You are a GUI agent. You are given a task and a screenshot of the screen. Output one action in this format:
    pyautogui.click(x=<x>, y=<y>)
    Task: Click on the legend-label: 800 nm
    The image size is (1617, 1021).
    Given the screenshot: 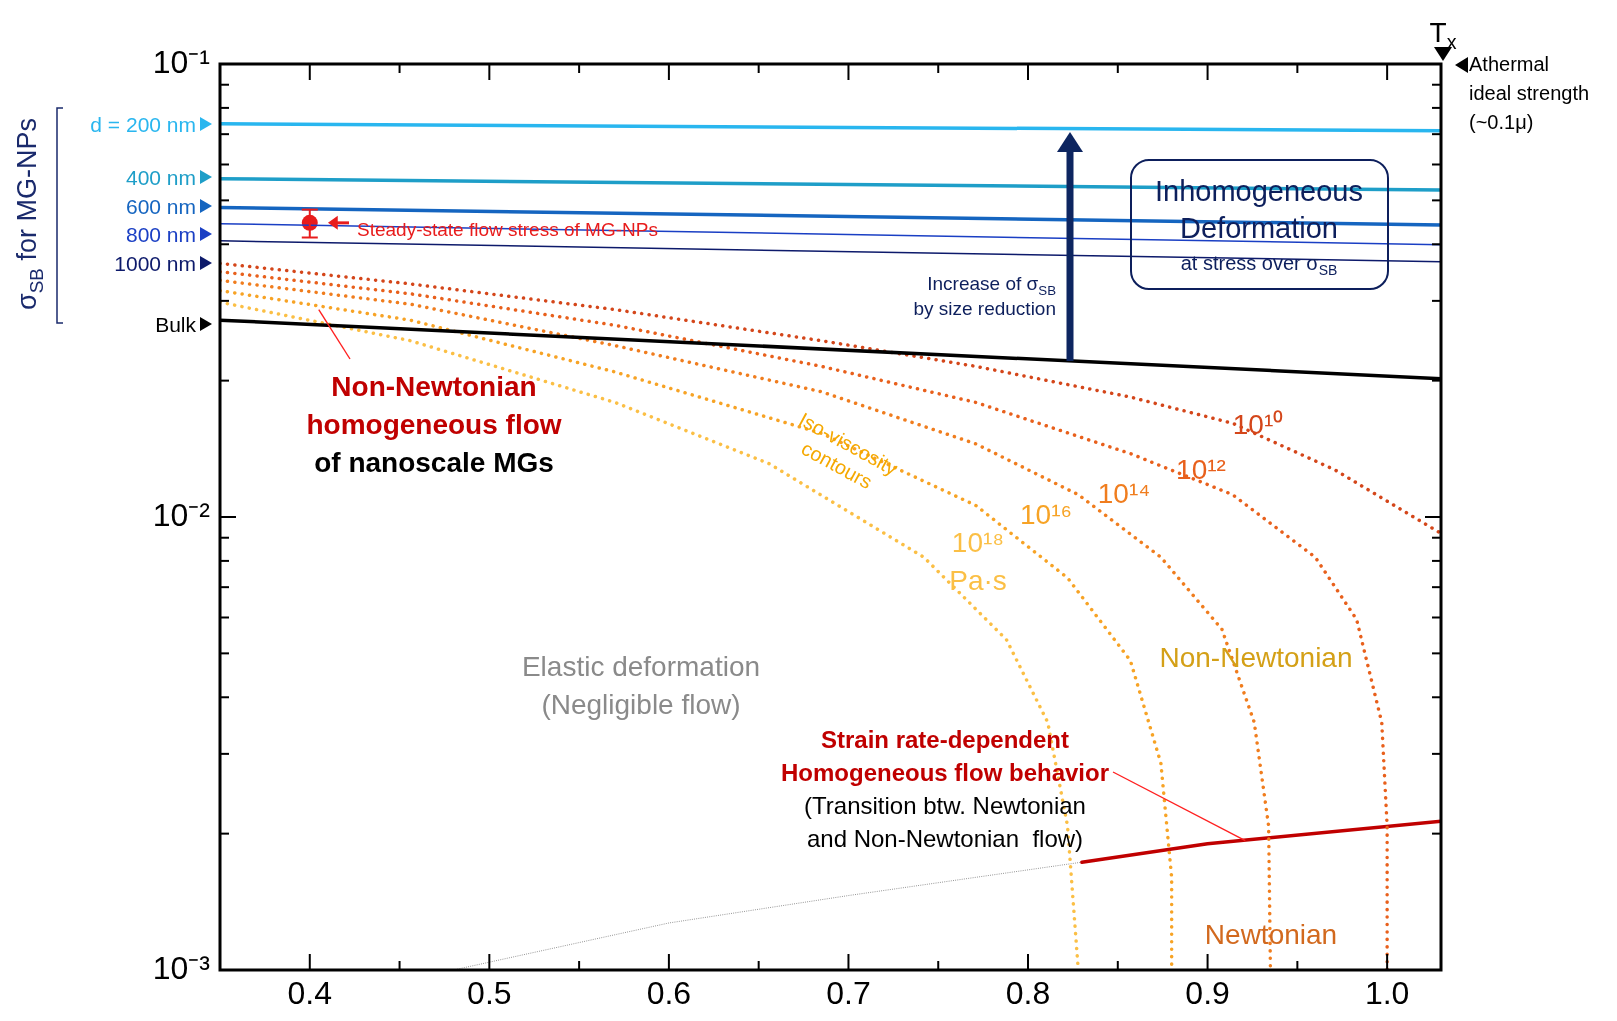 What is the action you would take?
    pyautogui.click(x=160, y=234)
    